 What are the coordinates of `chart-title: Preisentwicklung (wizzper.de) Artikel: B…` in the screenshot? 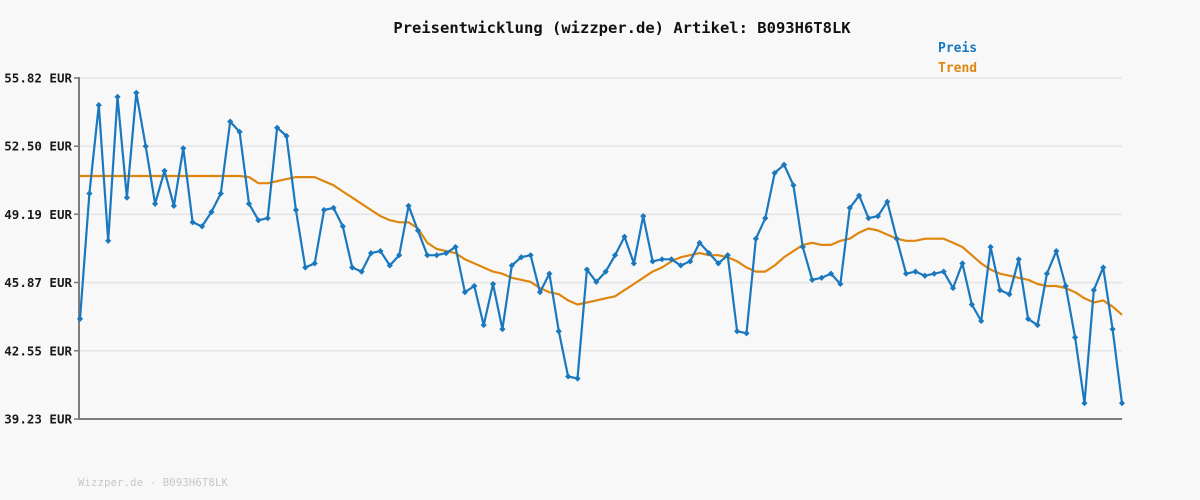 It's located at (622, 28).